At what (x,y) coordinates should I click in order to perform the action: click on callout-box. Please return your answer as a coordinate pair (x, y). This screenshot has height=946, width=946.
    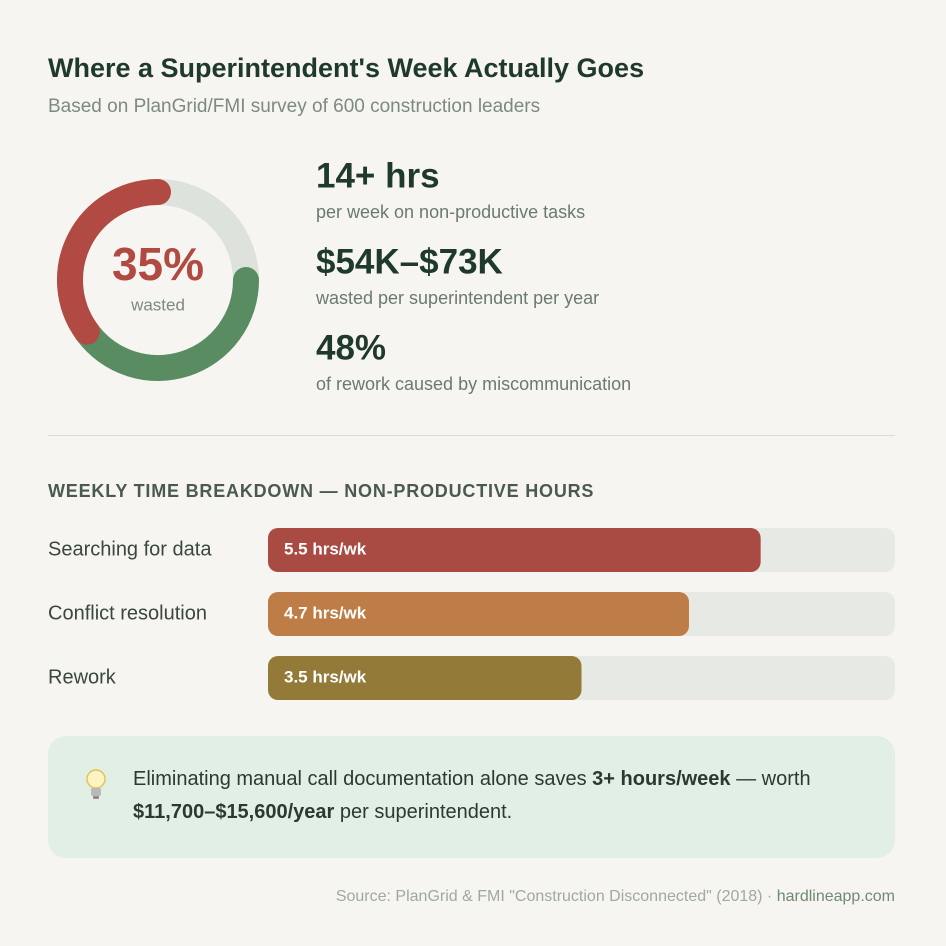
    Looking at the image, I should click on (471, 797).